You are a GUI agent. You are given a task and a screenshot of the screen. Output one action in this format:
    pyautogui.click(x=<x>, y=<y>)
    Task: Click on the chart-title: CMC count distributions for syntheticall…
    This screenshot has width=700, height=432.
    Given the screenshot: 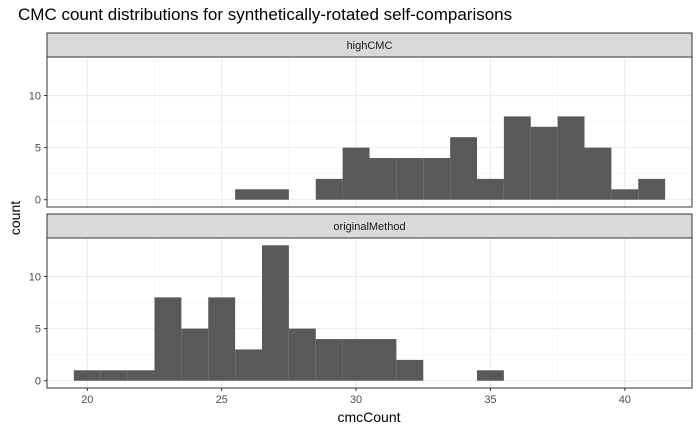 What is the action you would take?
    pyautogui.click(x=265, y=14)
    